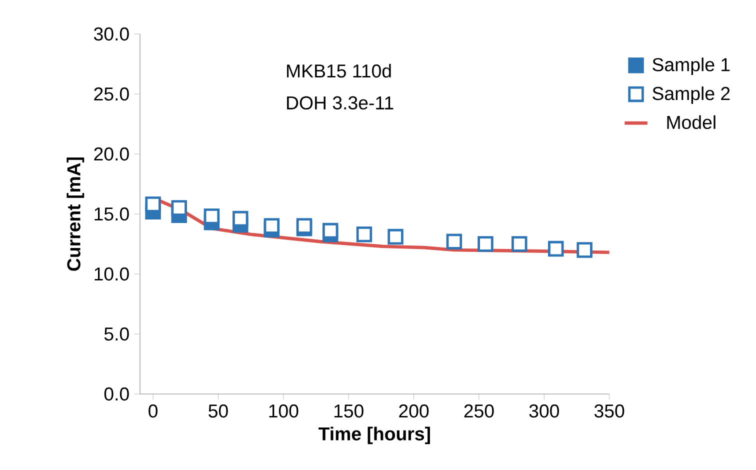  What do you see at coordinates (218, 411) in the screenshot?
I see `x-tick-label: 50` at bounding box center [218, 411].